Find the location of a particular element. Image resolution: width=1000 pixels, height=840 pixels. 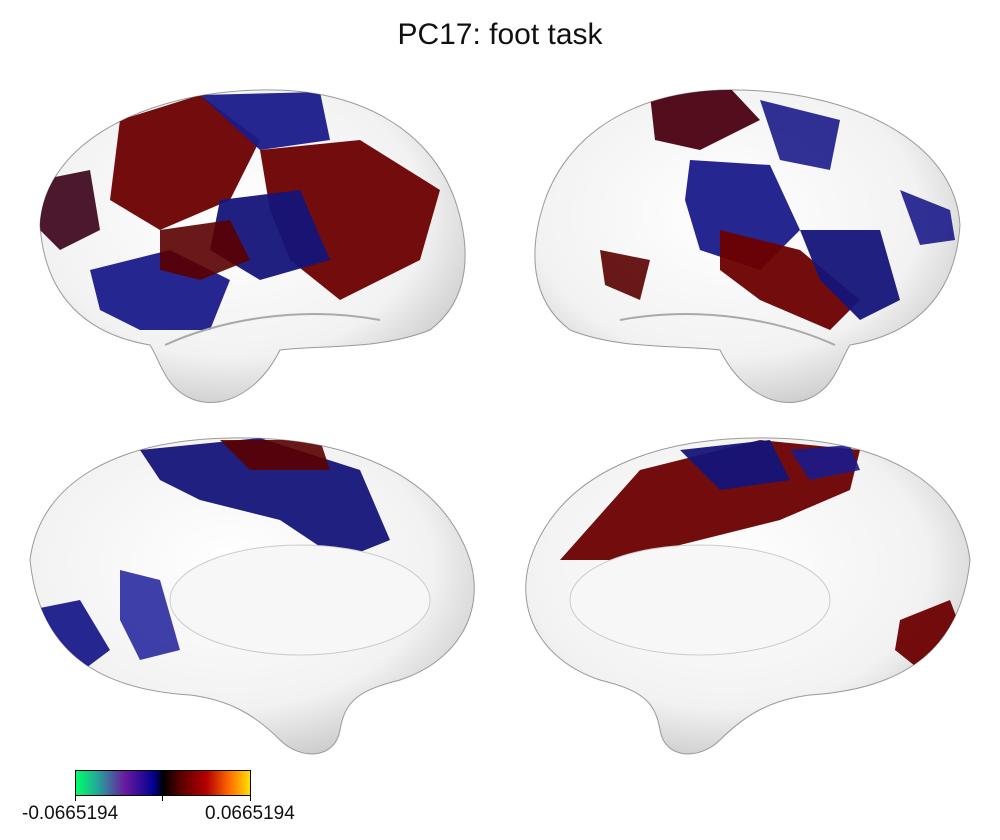

colorbar-tick-max is located at coordinates (250, 798).